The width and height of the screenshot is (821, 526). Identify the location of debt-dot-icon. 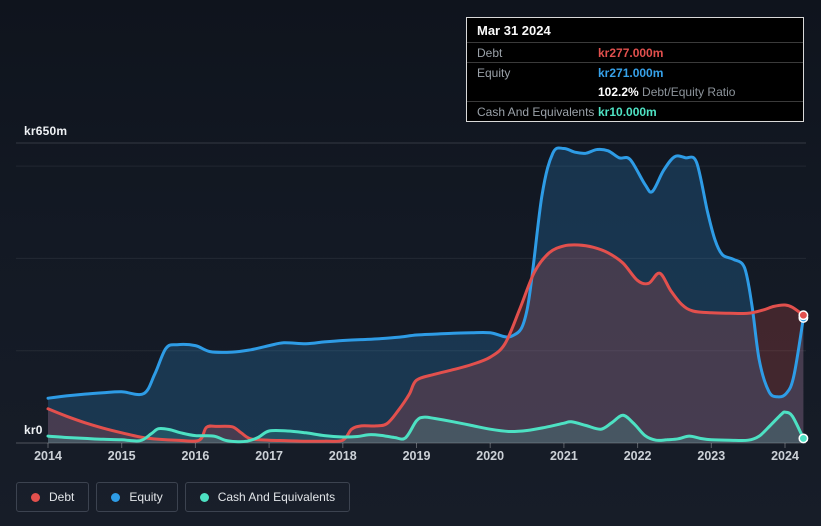
(35, 497).